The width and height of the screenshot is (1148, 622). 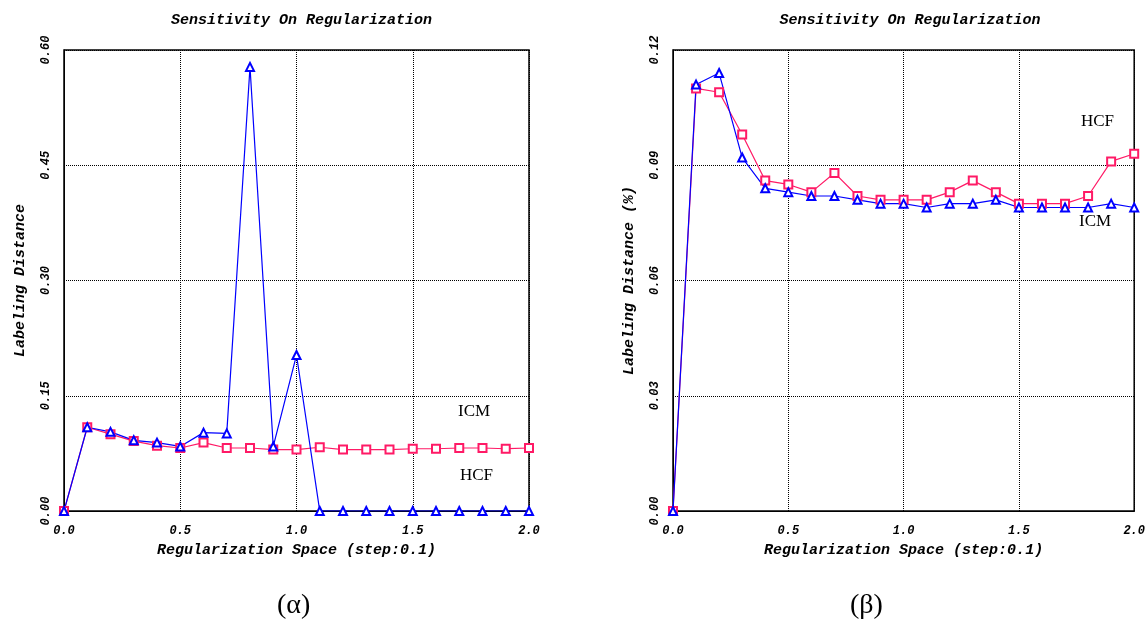 What do you see at coordinates (46, 280) in the screenshot?
I see `y-tick-label: 0.30` at bounding box center [46, 280].